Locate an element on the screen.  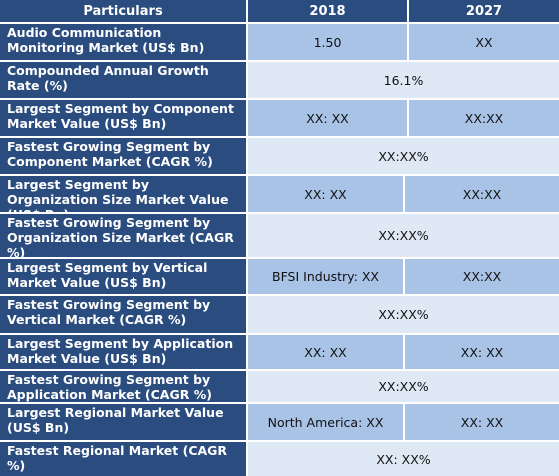
merged-value-cell: XX: XX% is located at coordinates (403, 459).